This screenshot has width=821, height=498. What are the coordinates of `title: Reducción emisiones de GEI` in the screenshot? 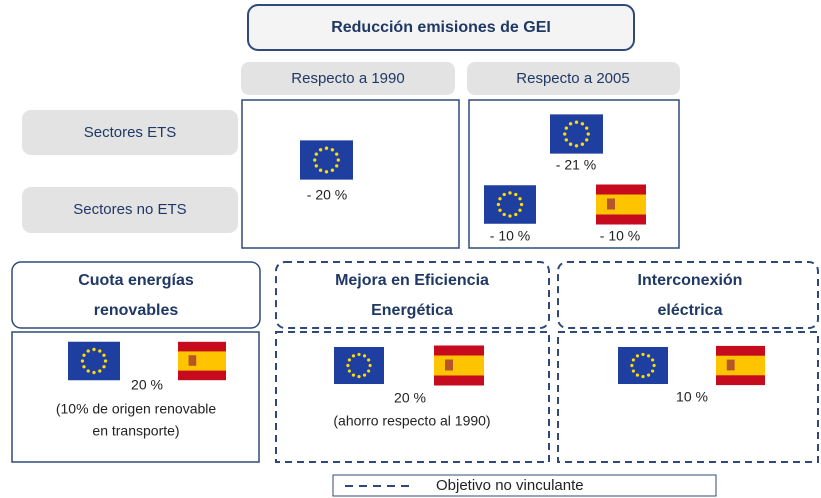 It's located at (441, 27).